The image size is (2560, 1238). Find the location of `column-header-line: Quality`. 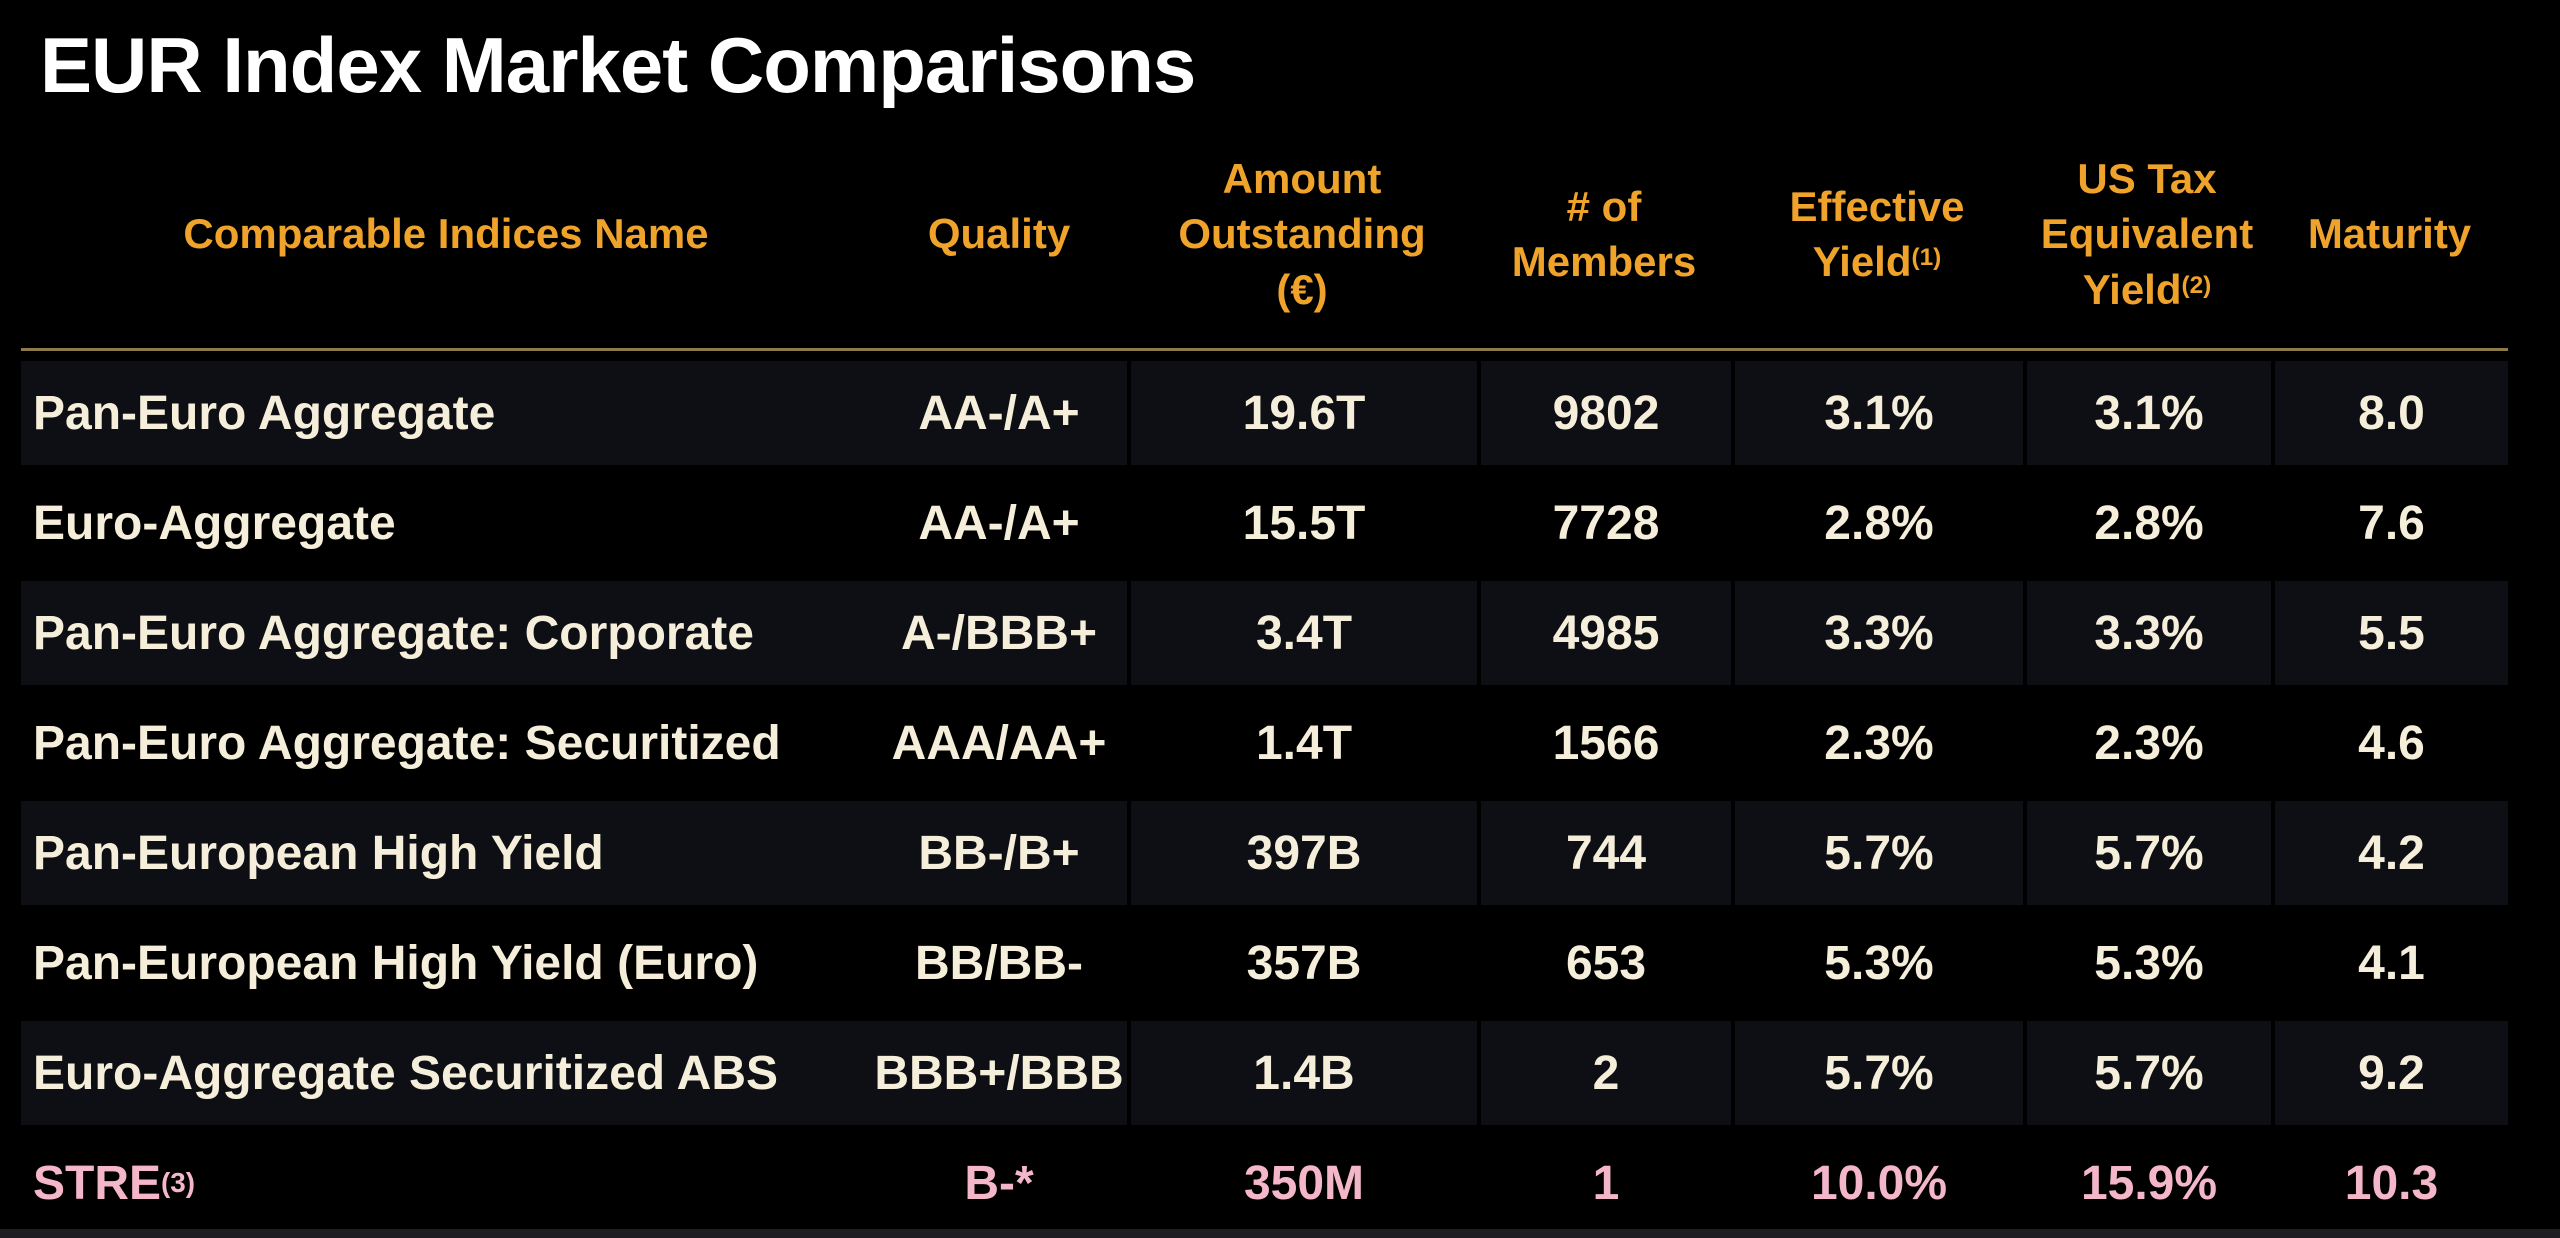

column-header-line: Quality is located at coordinates (999, 234).